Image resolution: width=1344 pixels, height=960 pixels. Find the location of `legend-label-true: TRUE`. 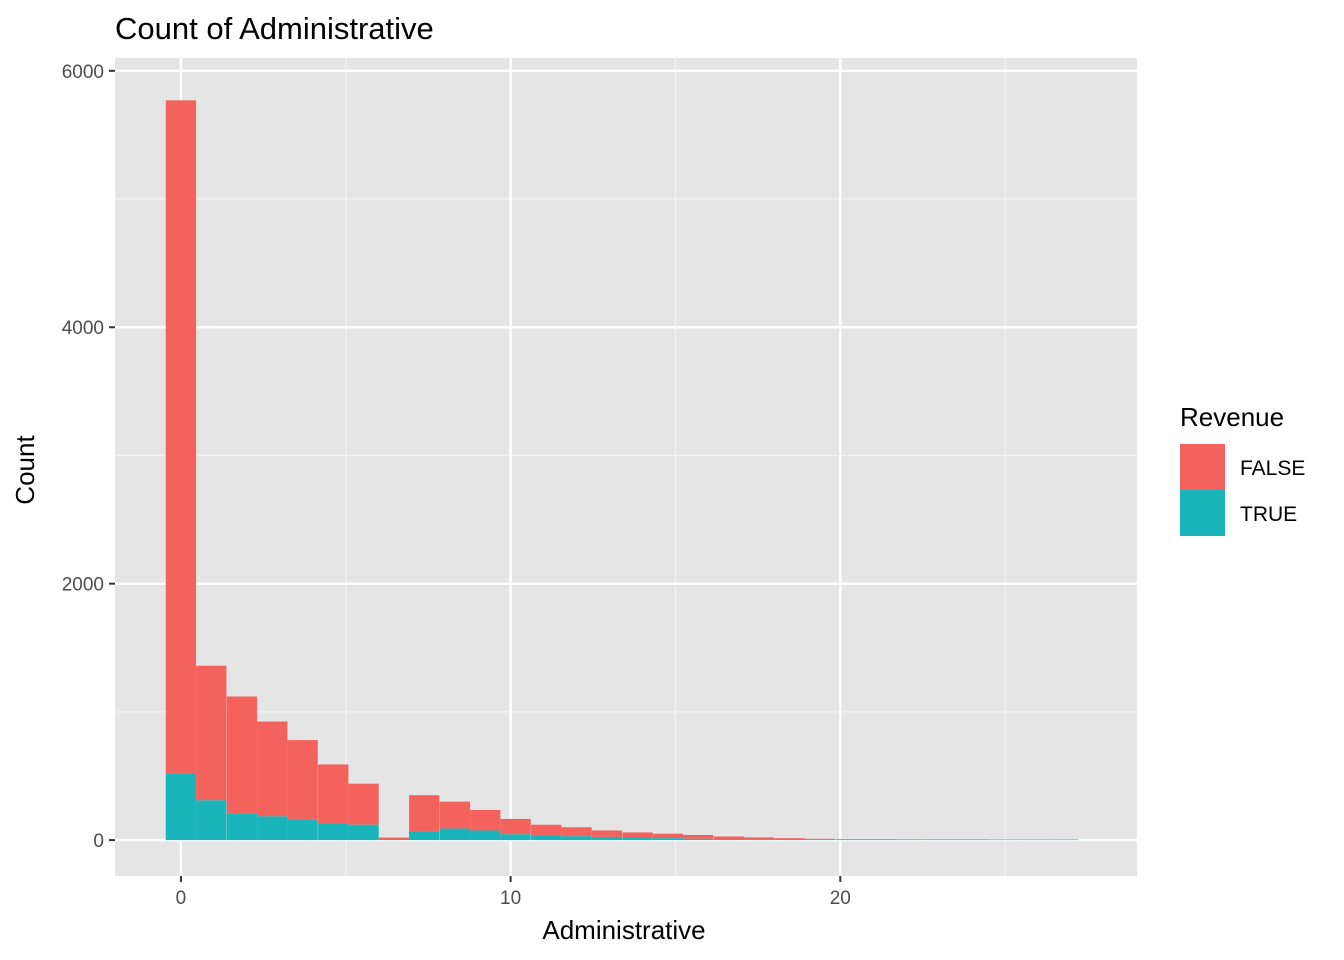

legend-label-true: TRUE is located at coordinates (1268, 514).